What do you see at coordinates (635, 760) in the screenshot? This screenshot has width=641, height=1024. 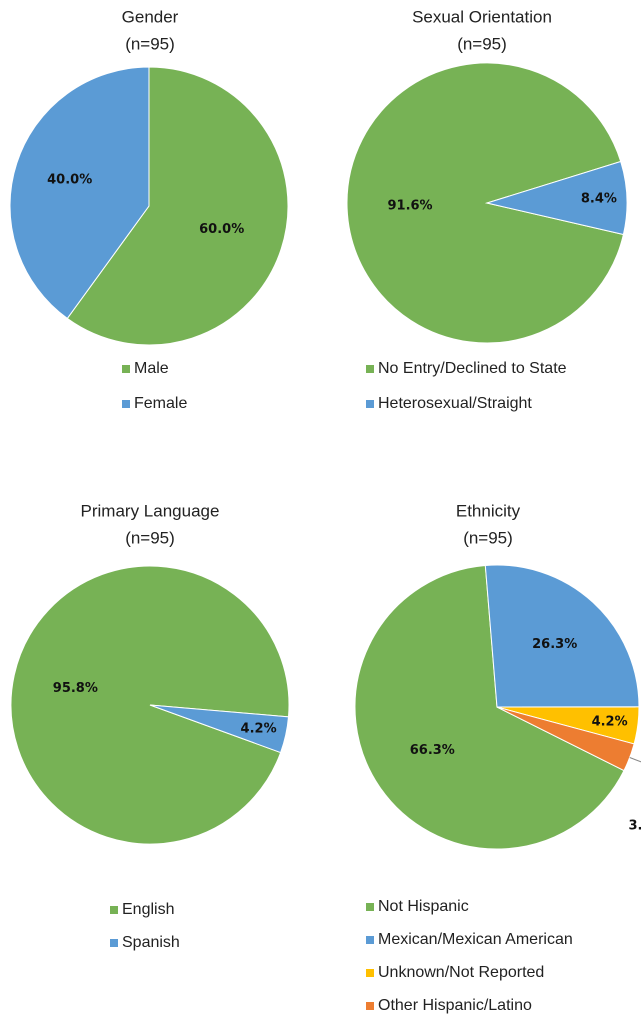 I see `leader-line` at bounding box center [635, 760].